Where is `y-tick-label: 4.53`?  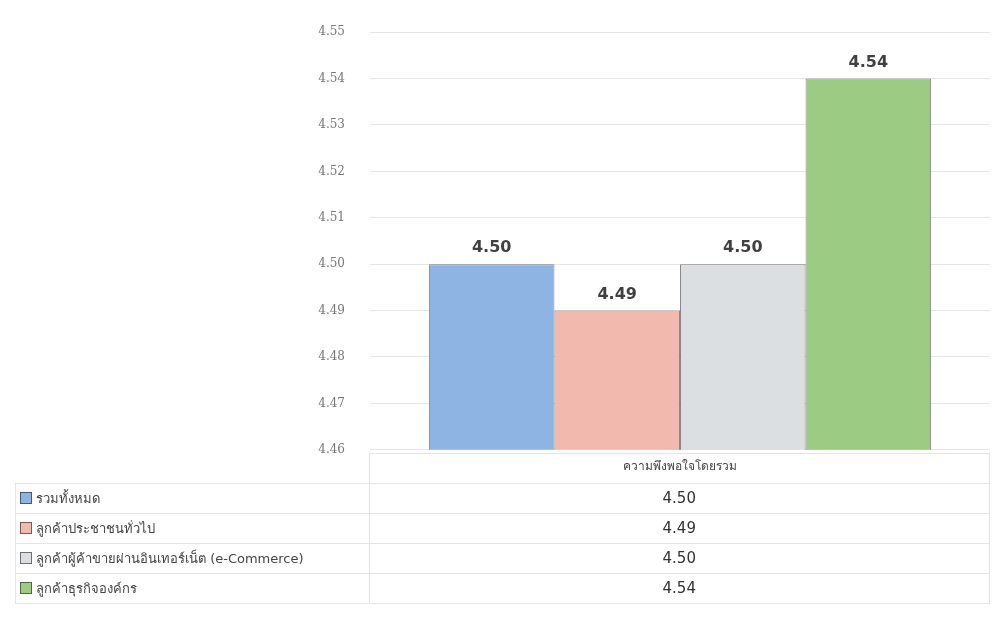
y-tick-label: 4.53 is located at coordinates (331, 124).